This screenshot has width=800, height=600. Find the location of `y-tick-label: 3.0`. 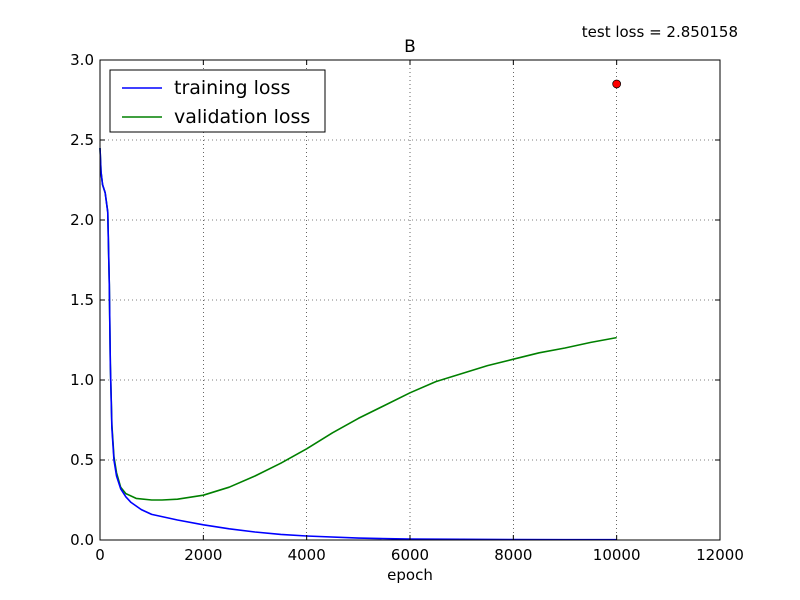

y-tick-label: 3.0 is located at coordinates (82, 60).